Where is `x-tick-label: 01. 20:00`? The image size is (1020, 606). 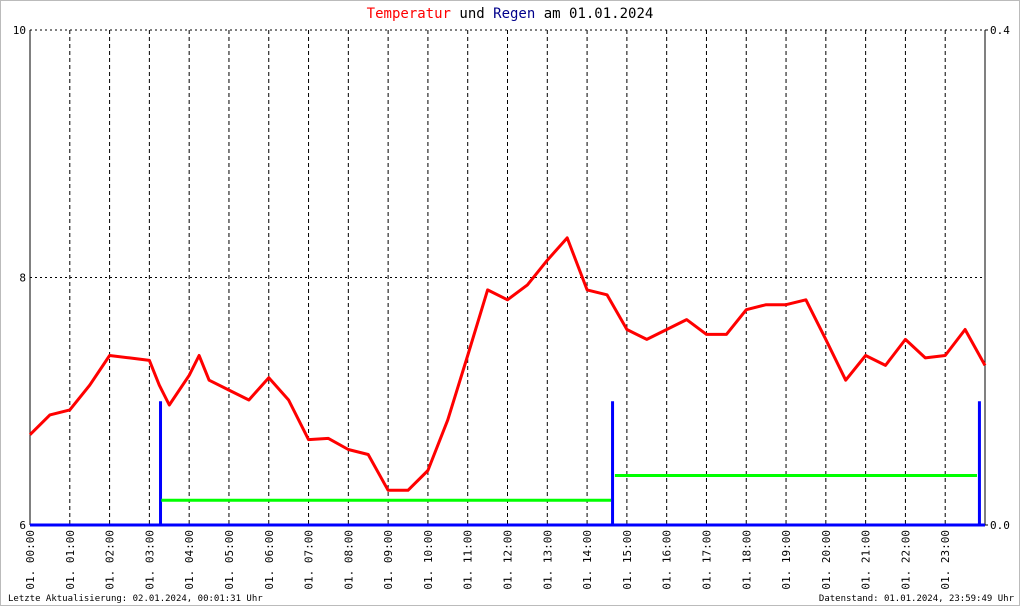 x-tick-label: 01. 20:00 is located at coordinates (826, 560).